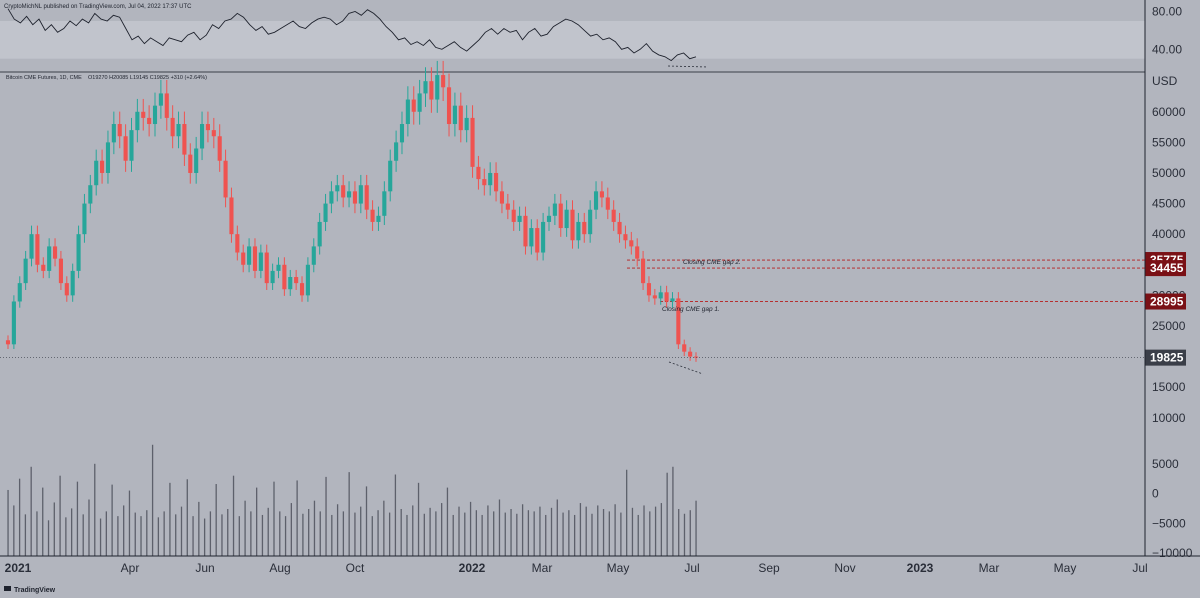  I want to click on volume-tick-label: 0, so click(1155, 494).